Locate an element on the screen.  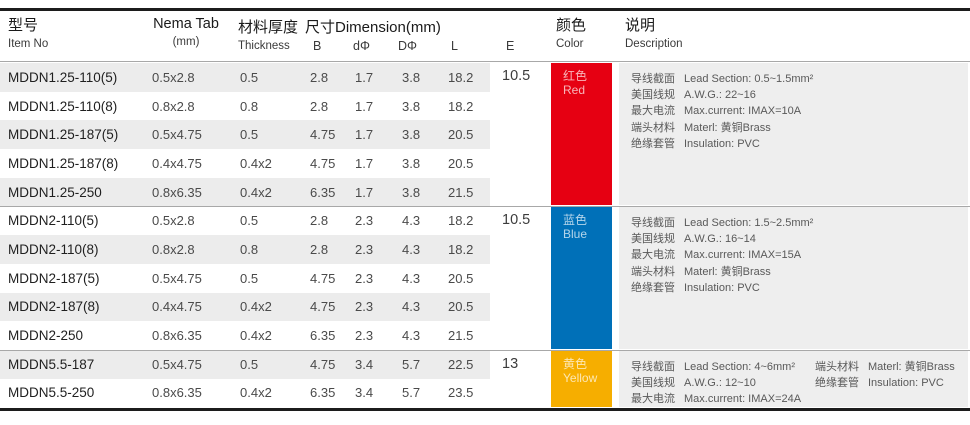
header-dimension: 尺寸Dimension(mm) is located at coordinates (373, 27).